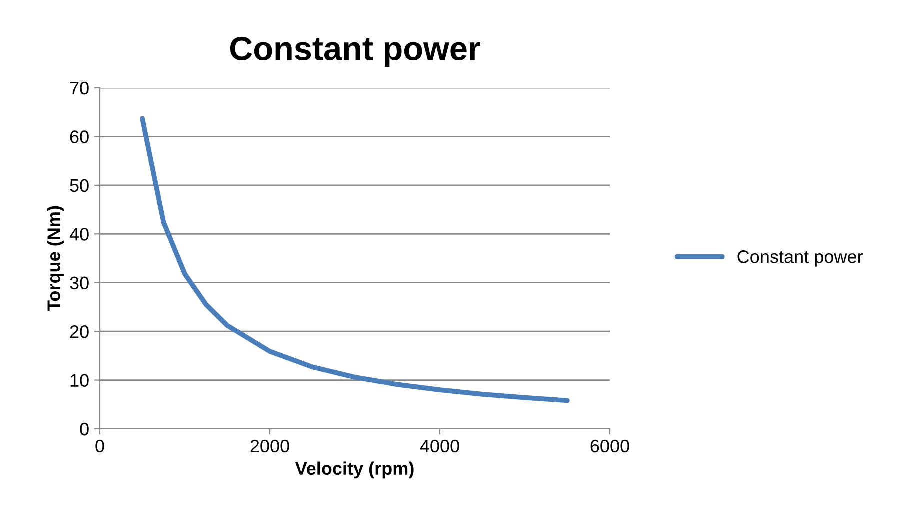 The height and width of the screenshot is (521, 903). Describe the element at coordinates (610, 446) in the screenshot. I see `x-tick-label: 6000` at that location.